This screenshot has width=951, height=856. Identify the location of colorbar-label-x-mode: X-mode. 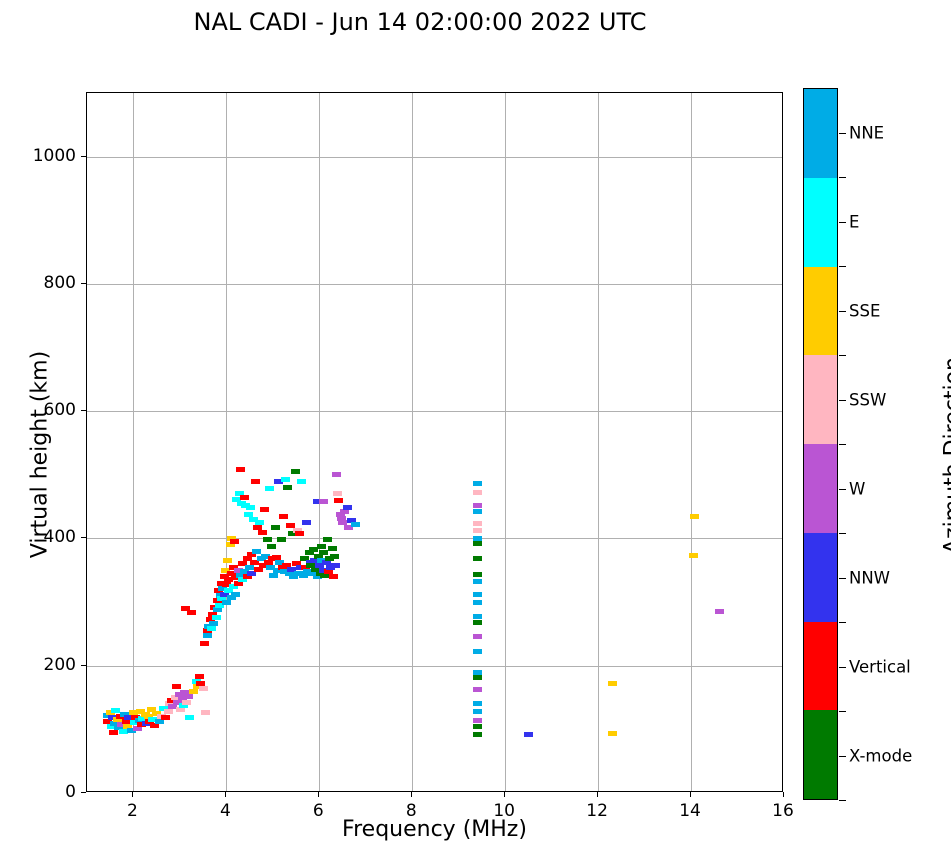
(881, 755).